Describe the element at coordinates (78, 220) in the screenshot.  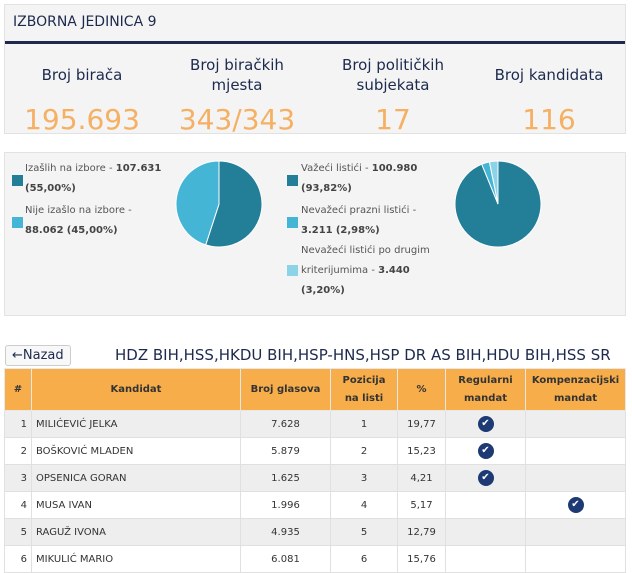
I see `legend-turnout-out: Nije izašlo na izbore - 88.062 (45,00%)` at that location.